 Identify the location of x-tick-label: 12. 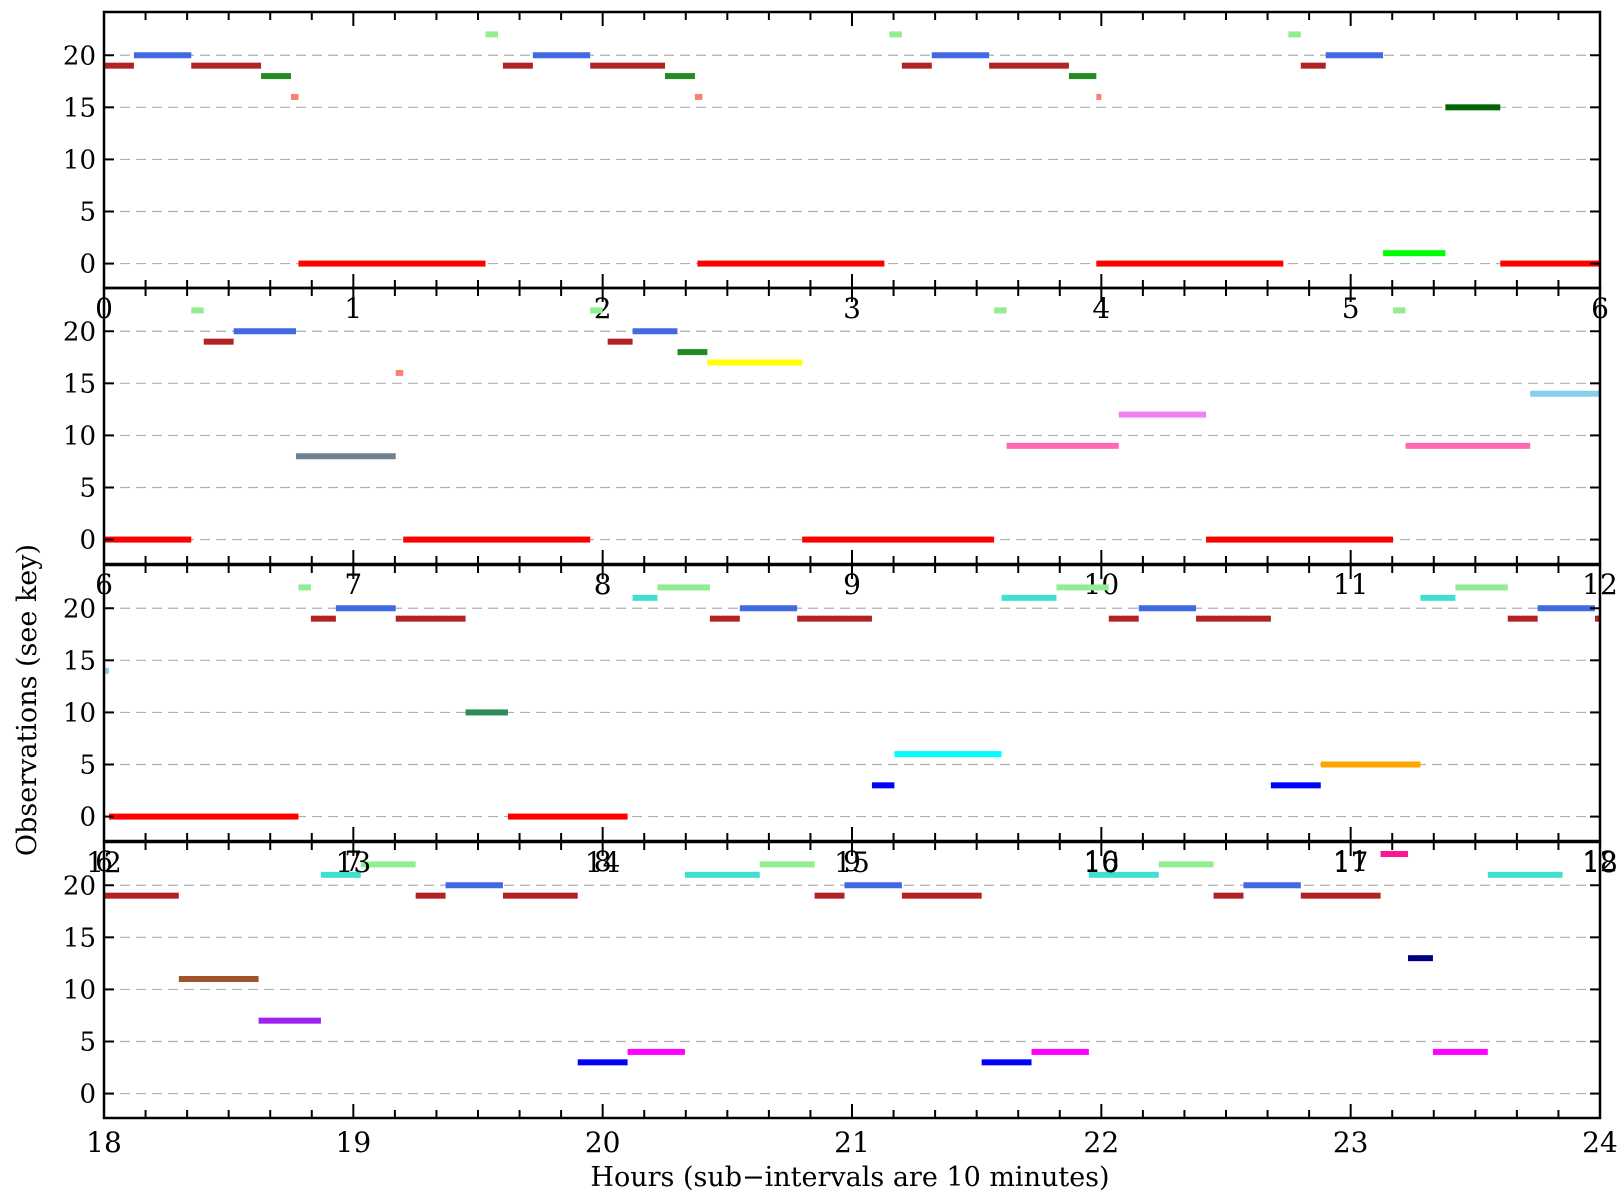
(104, 862).